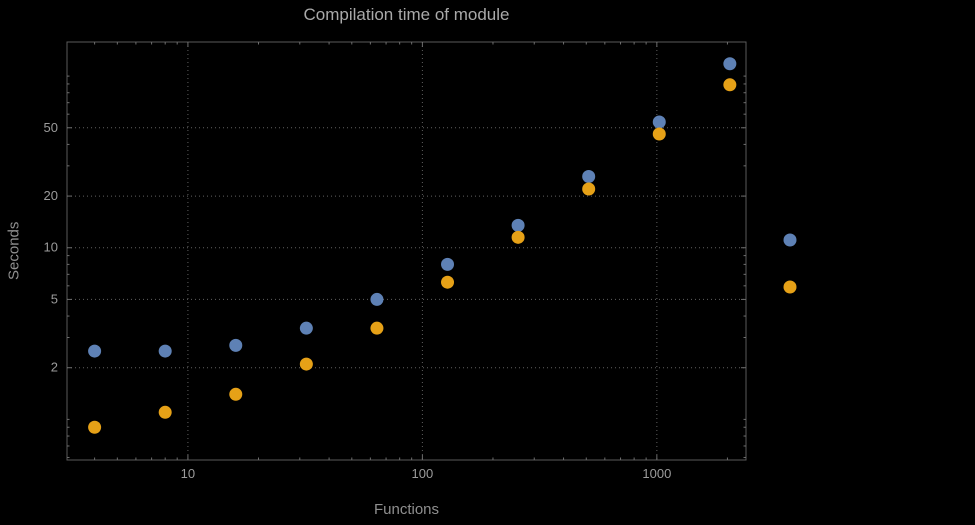 The width and height of the screenshot is (975, 525). I want to click on y-tick-label: 50, so click(51, 127).